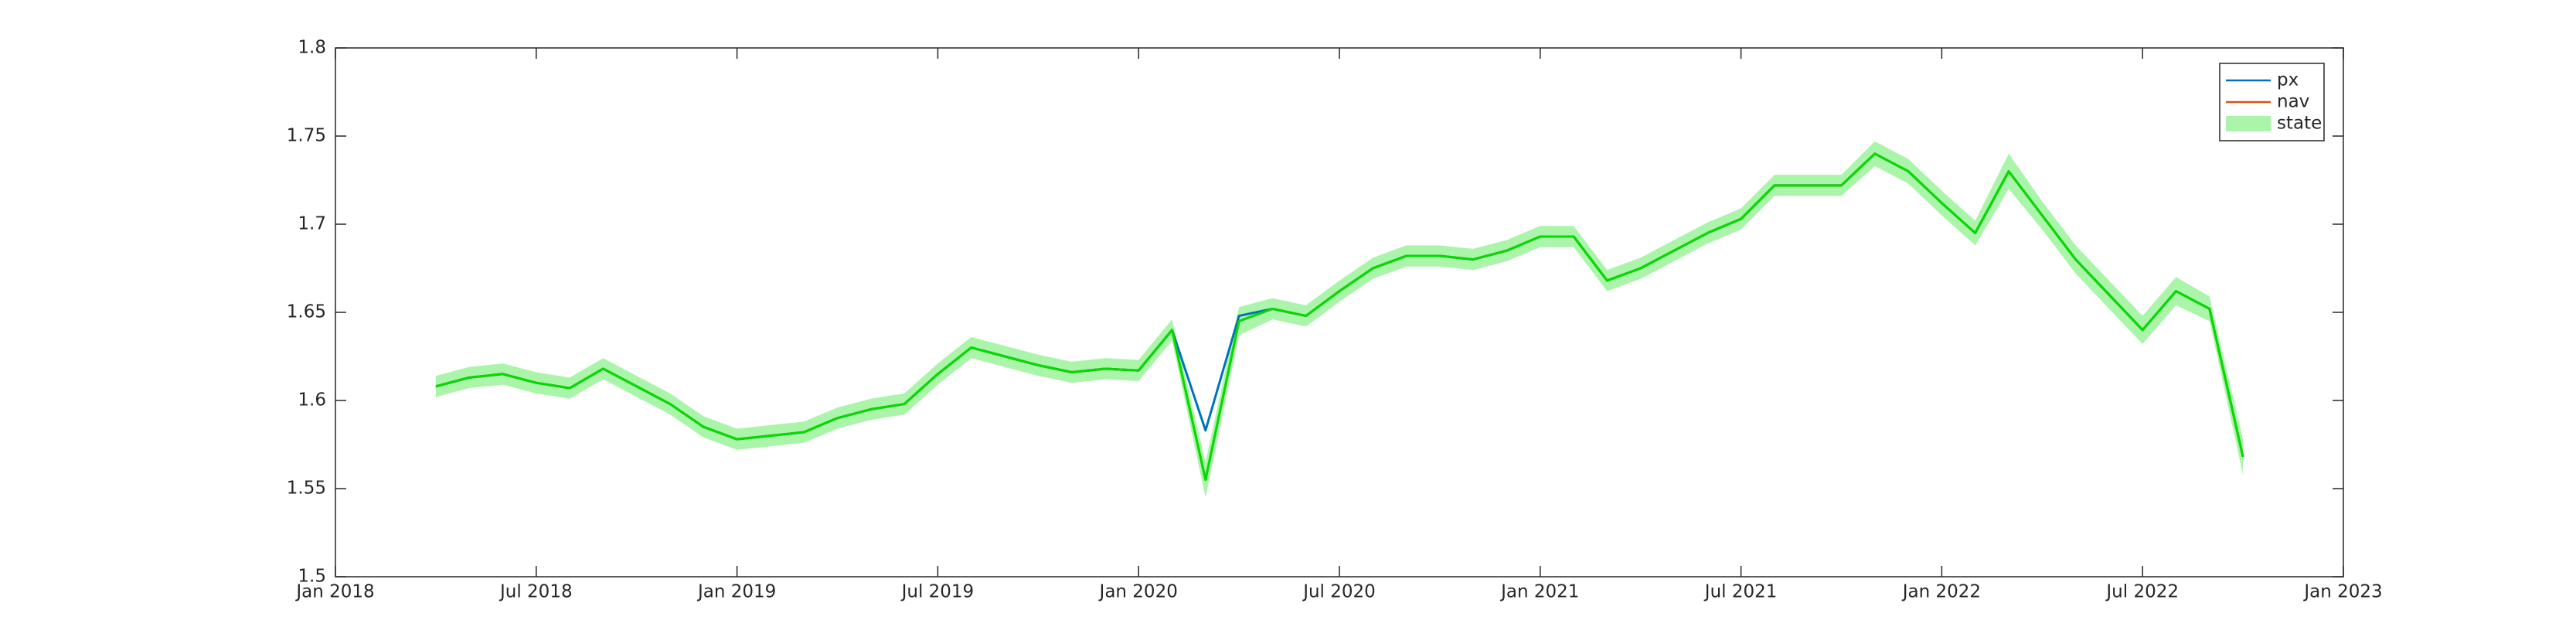  What do you see at coordinates (937, 592) in the screenshot?
I see `x-tick-label: Jul 2019` at bounding box center [937, 592].